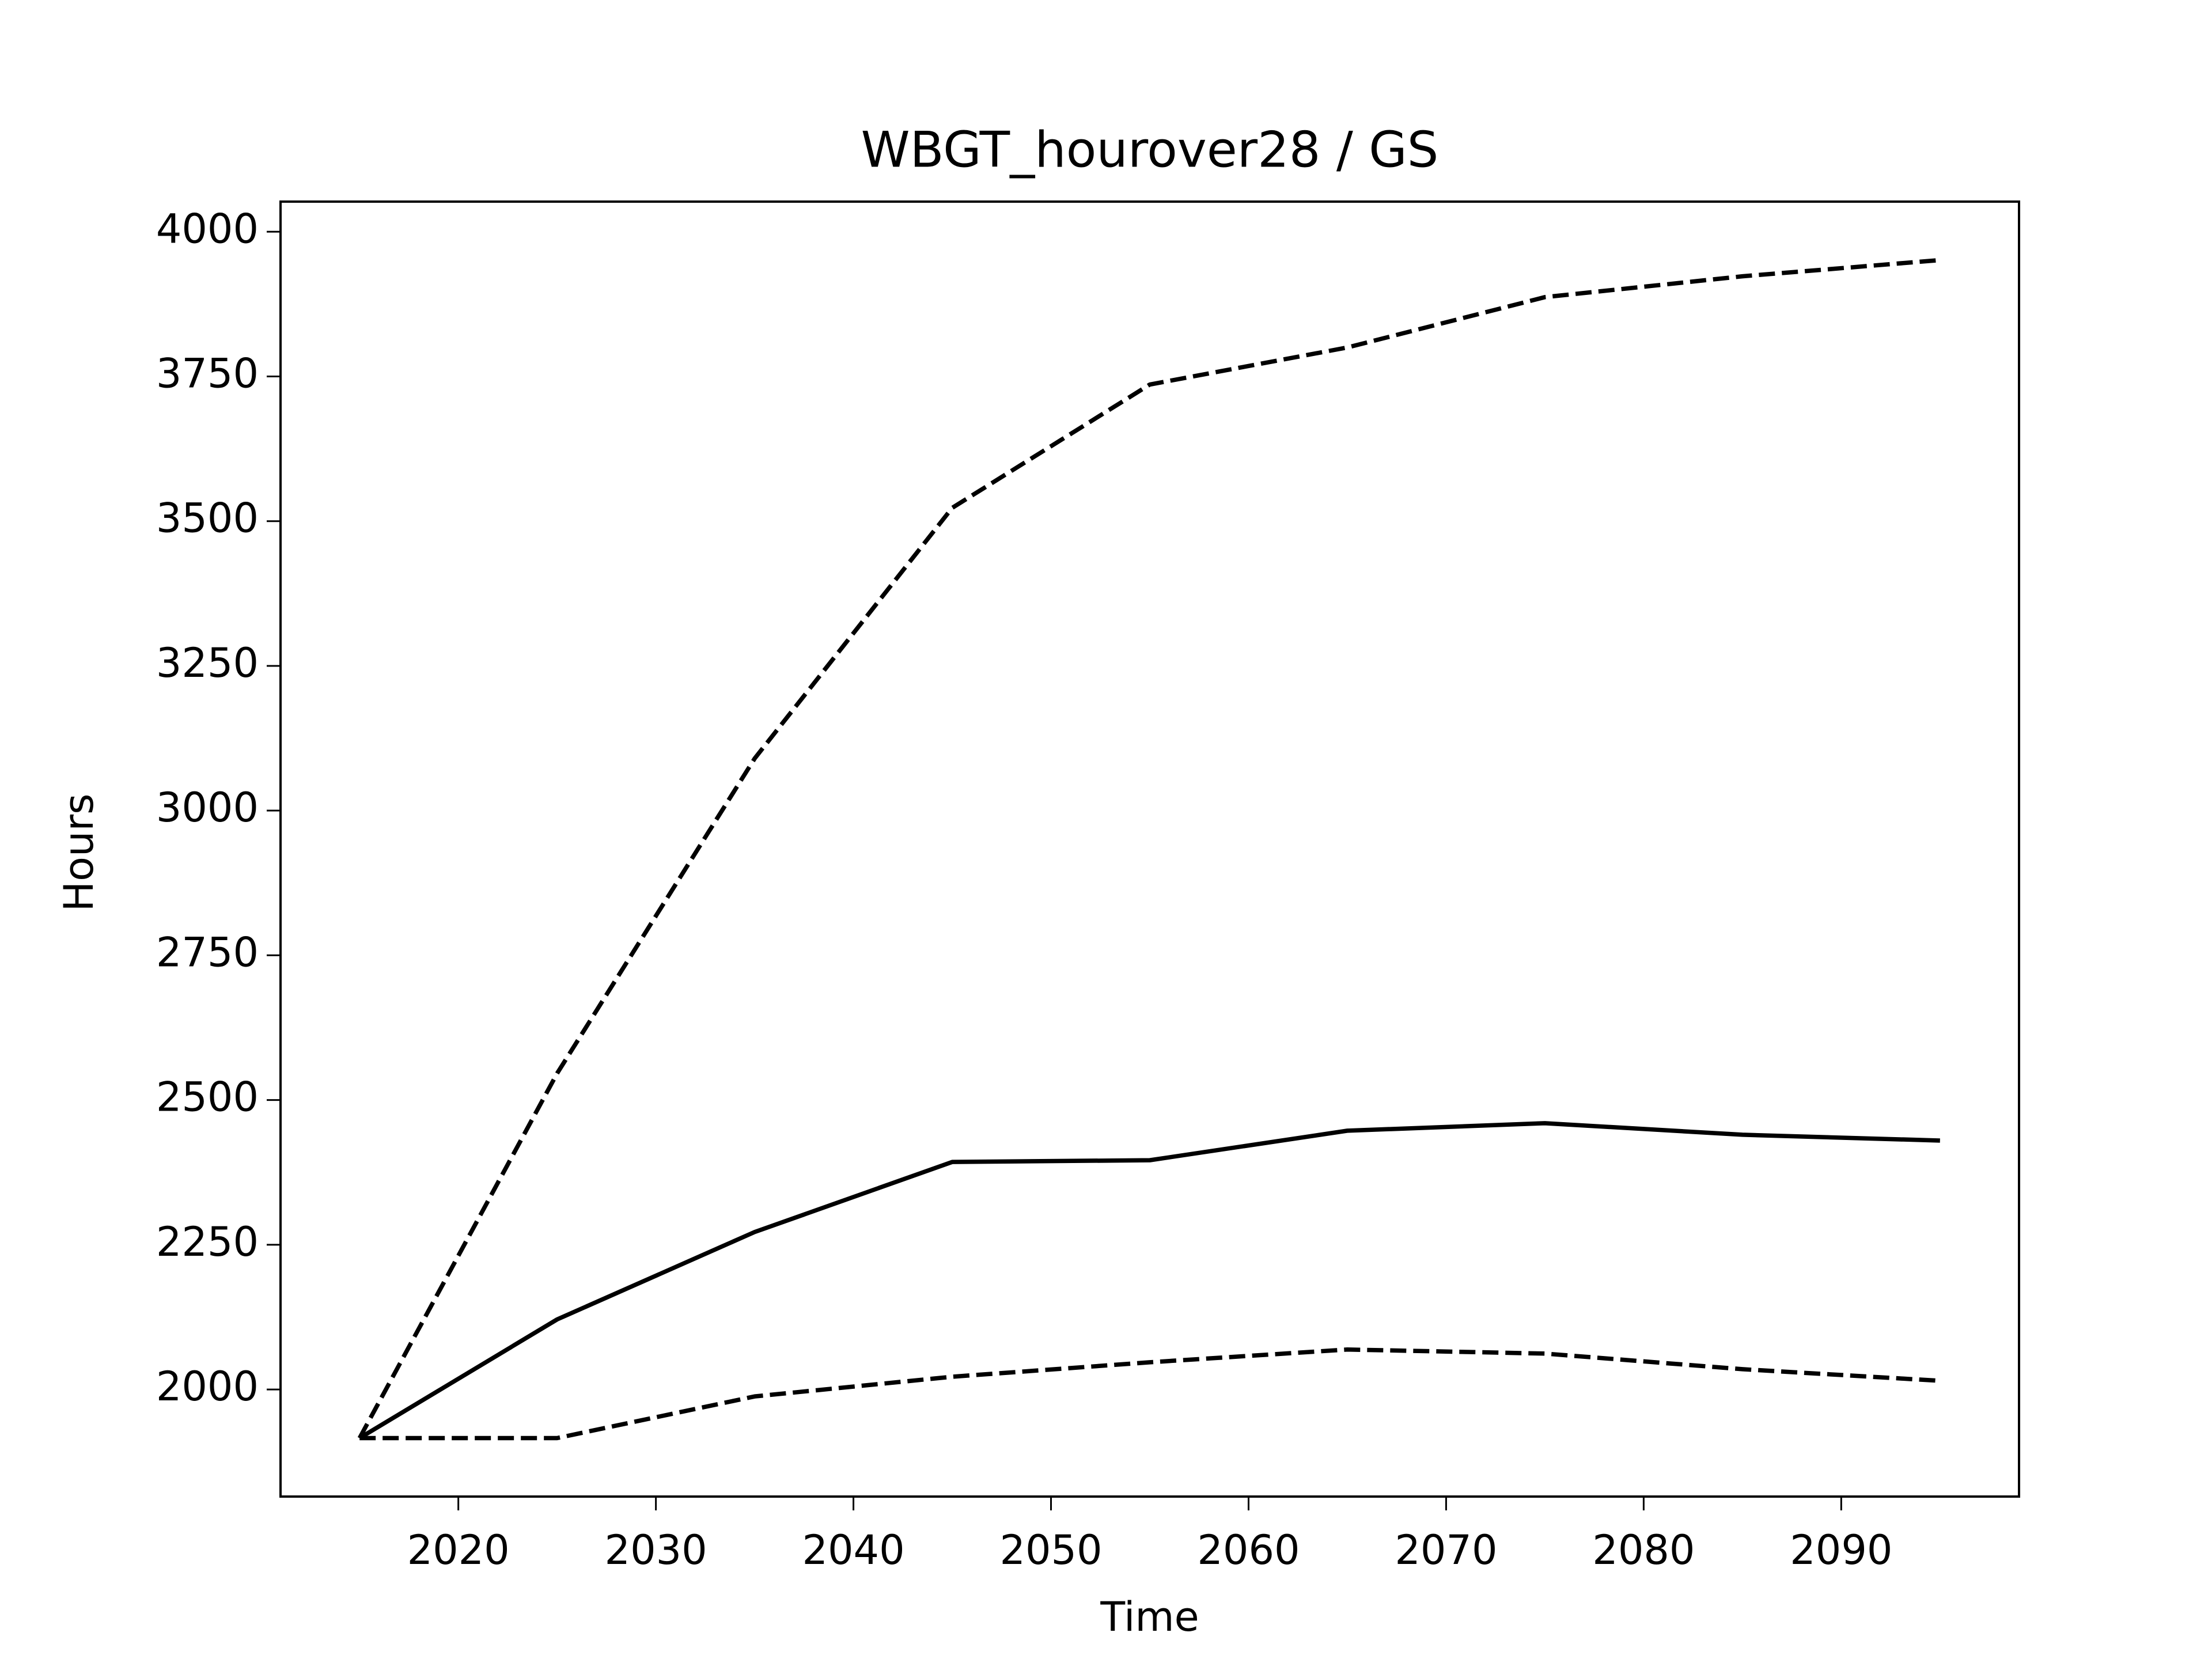 This screenshot has height=1659, width=2212. I want to click on x-axis-label: Time, so click(1149, 1617).